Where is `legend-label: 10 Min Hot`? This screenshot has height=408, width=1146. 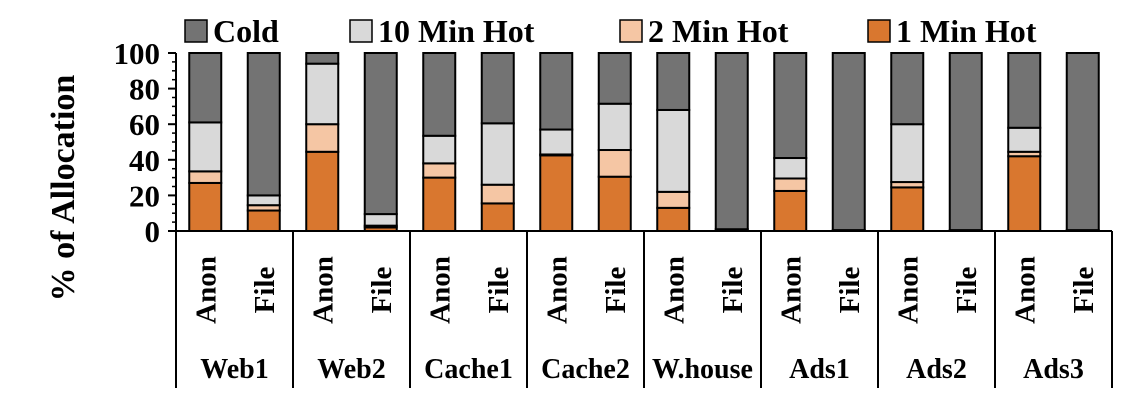
legend-label: 10 Min Hot is located at coordinates (456, 31).